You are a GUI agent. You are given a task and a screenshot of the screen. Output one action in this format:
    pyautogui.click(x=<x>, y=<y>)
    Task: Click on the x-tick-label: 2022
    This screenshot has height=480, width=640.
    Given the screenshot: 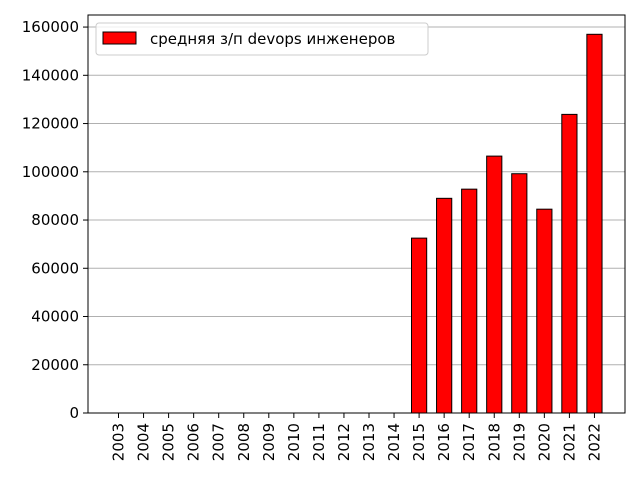 What is the action you would take?
    pyautogui.click(x=594, y=442)
    